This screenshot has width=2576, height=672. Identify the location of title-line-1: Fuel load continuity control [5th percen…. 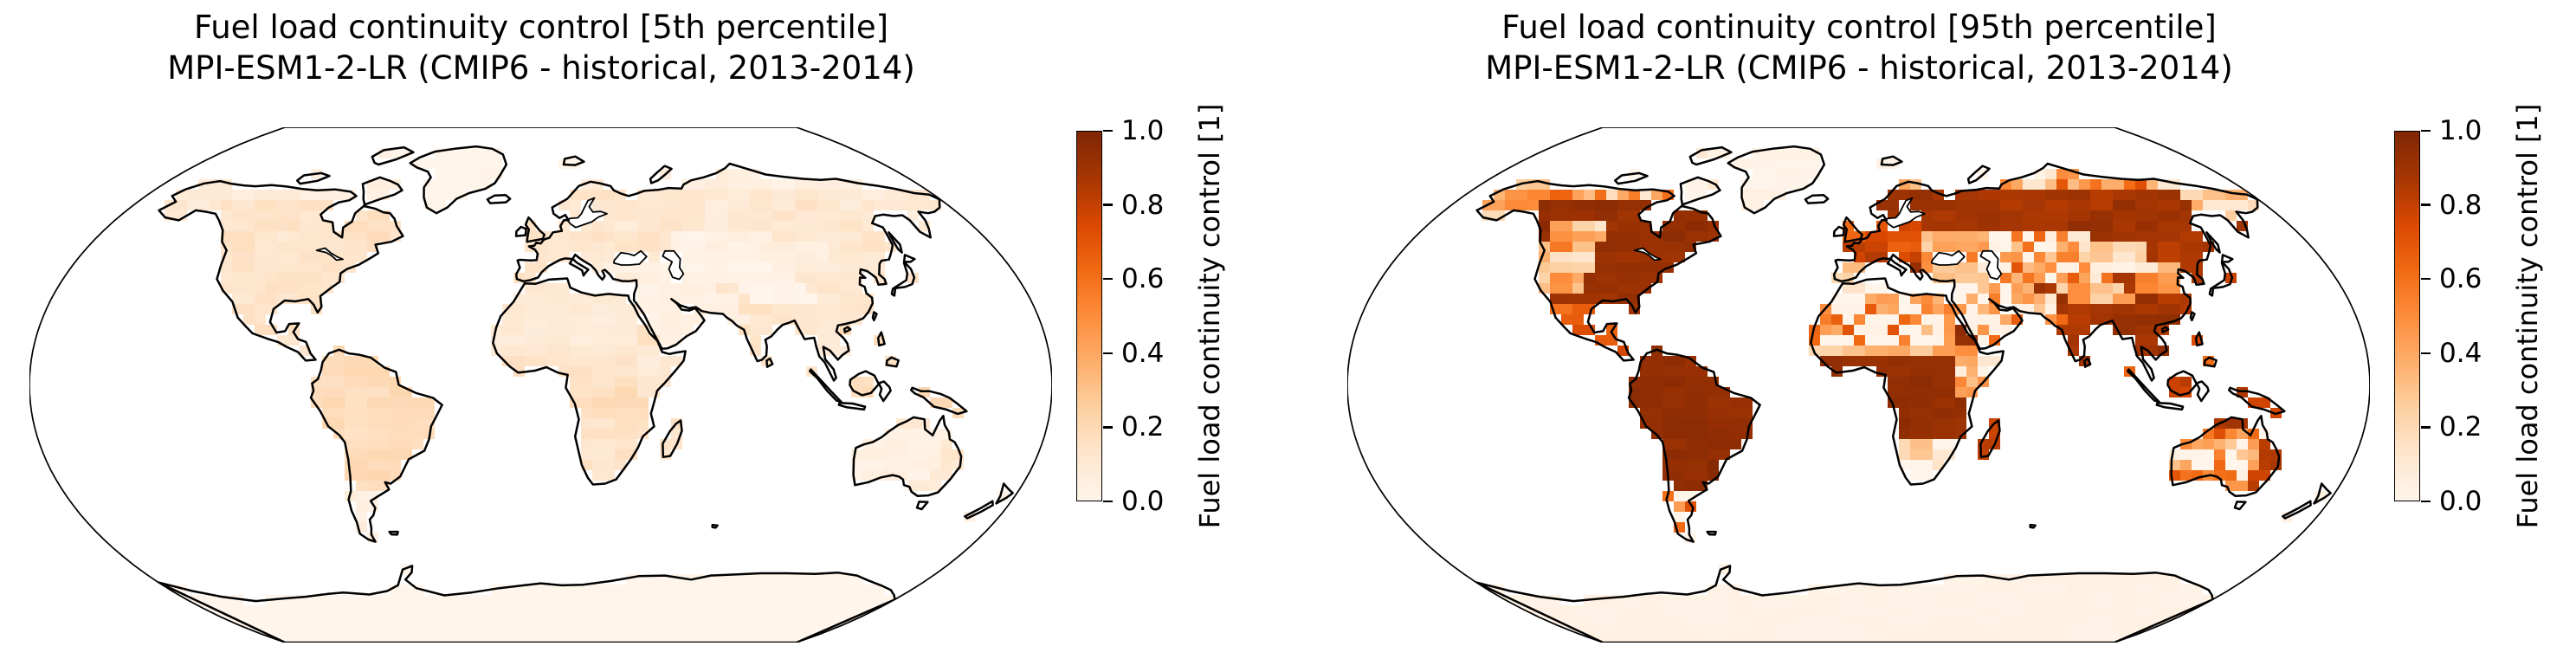
(541, 27).